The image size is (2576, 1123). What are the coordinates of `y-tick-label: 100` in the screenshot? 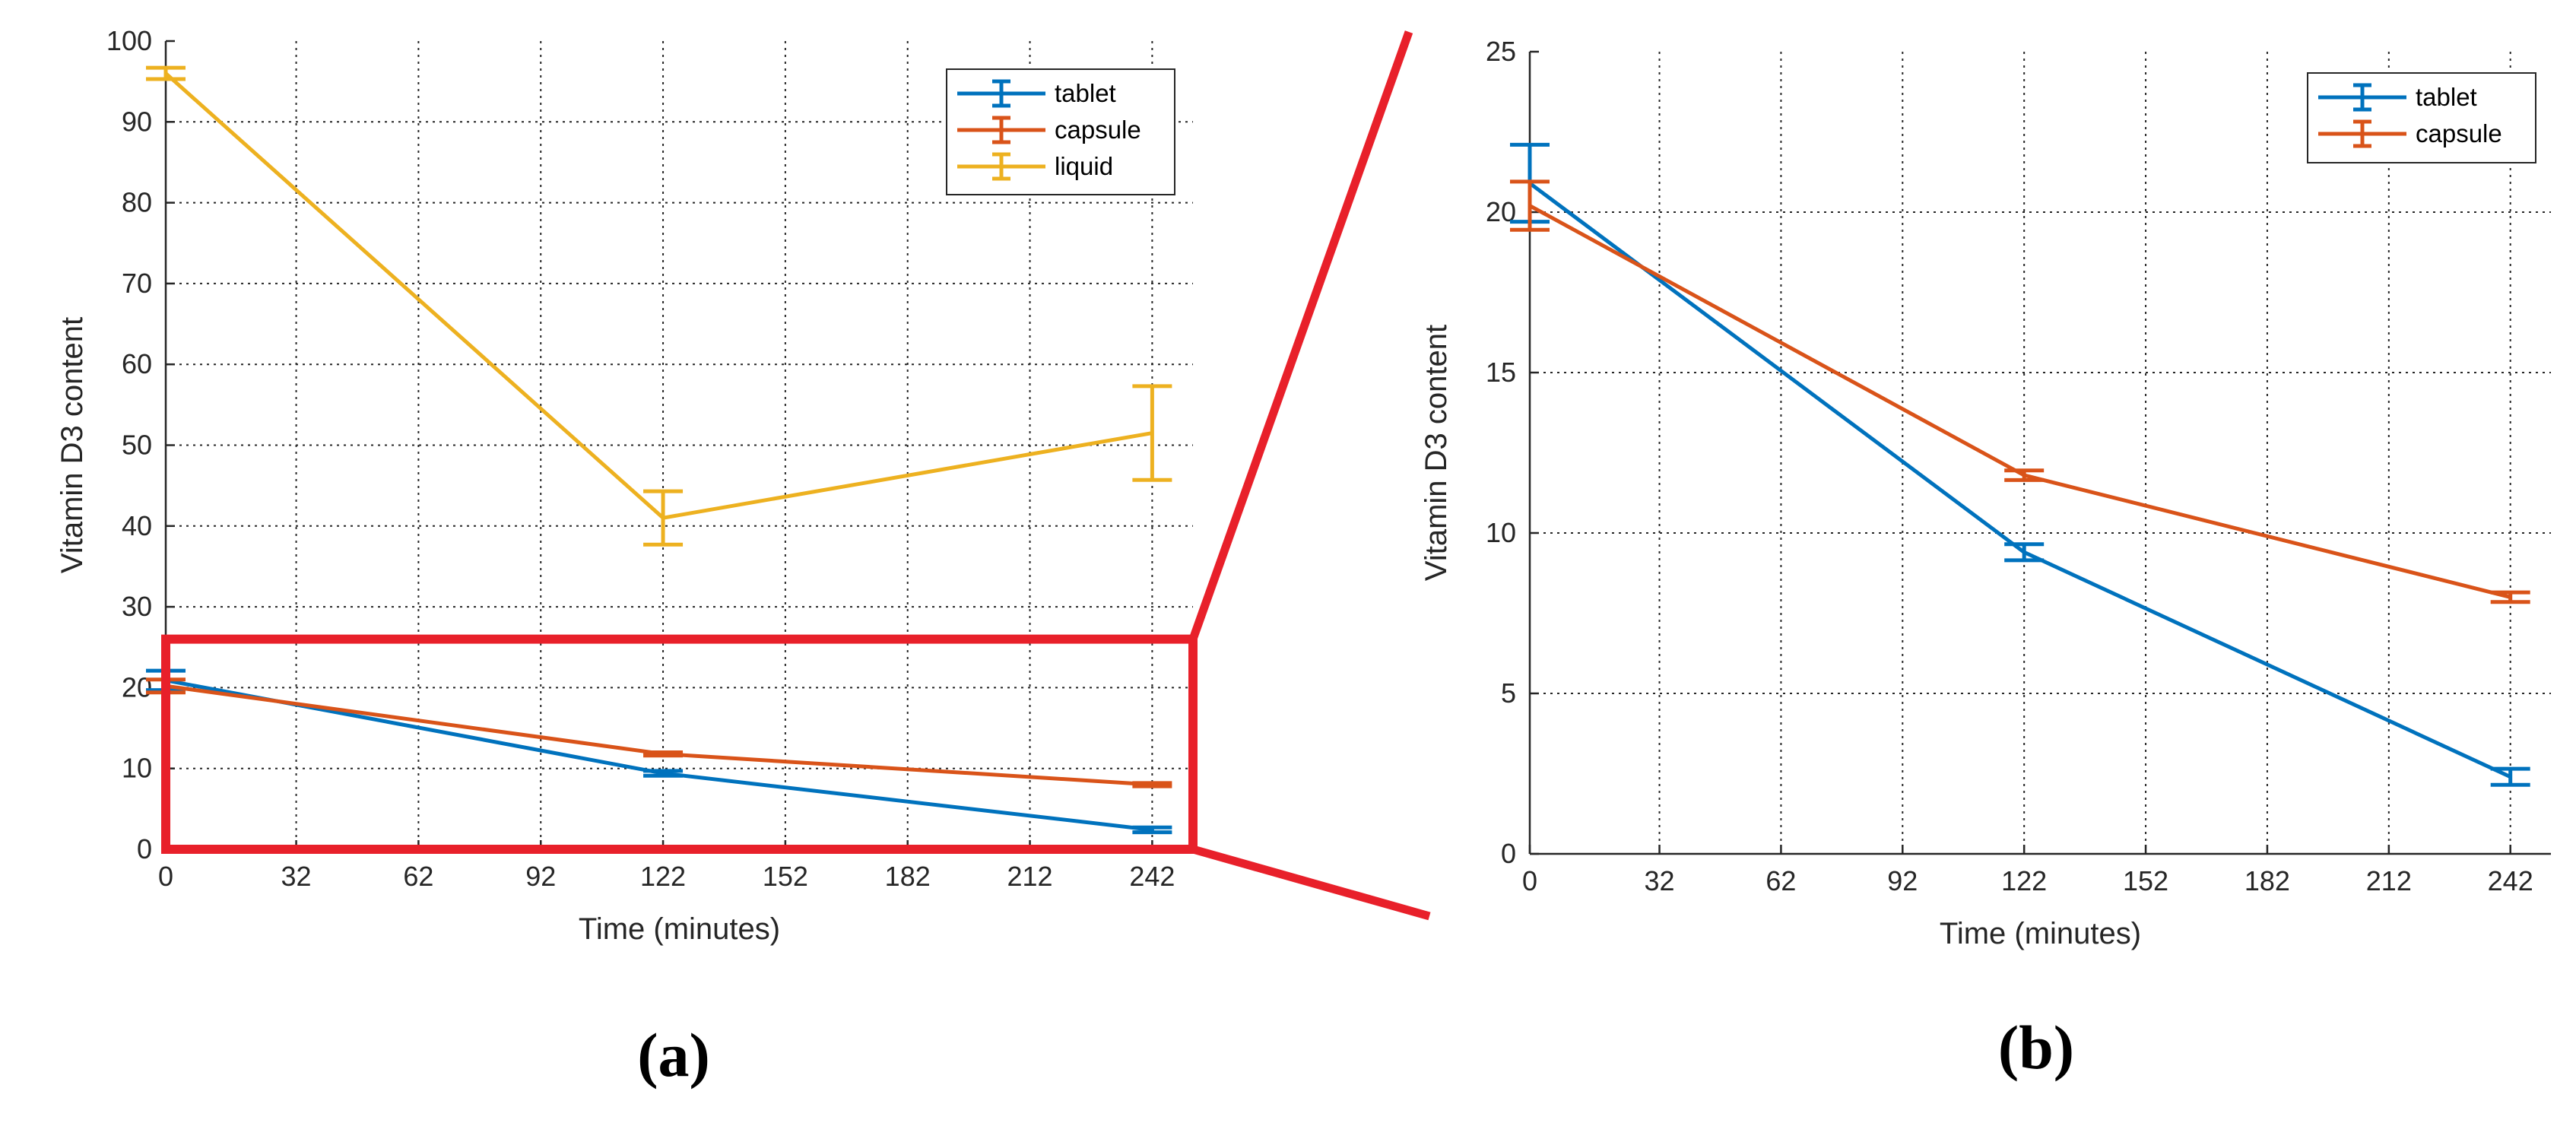 It's located at (129, 40).